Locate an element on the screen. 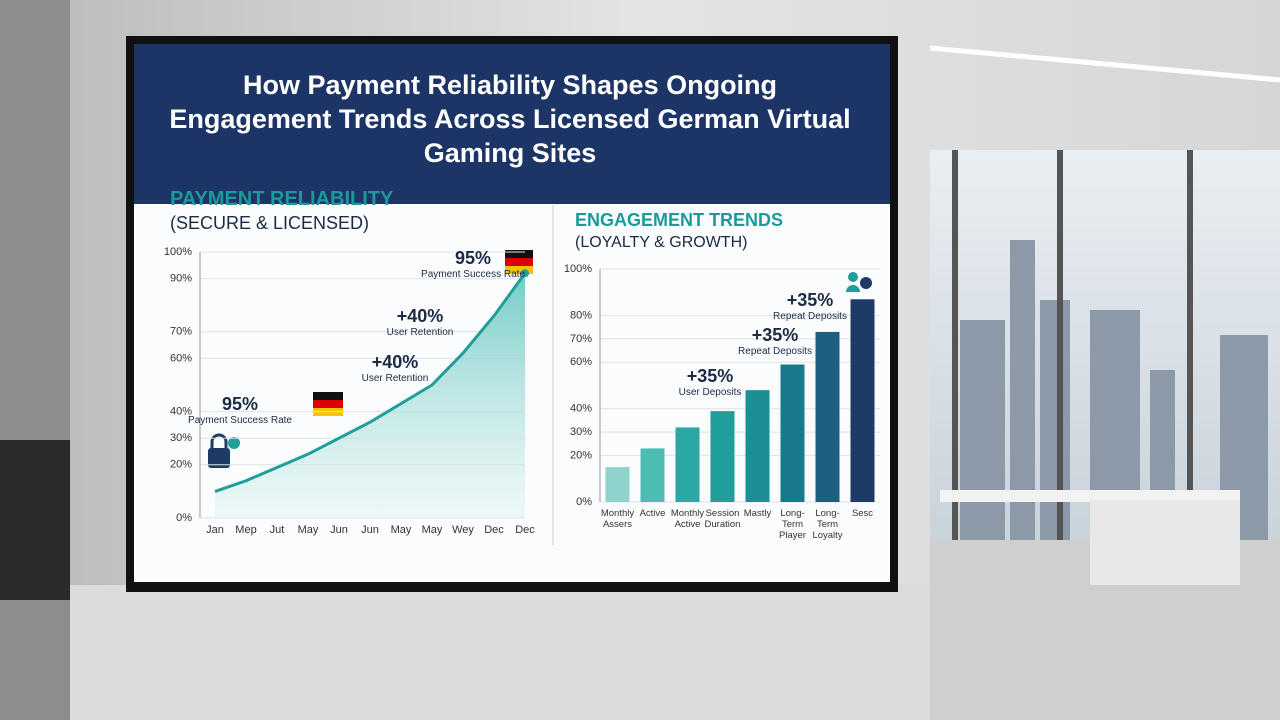 The image size is (1280, 720). x-tick-label: Monthly Assers is located at coordinates (617, 519).